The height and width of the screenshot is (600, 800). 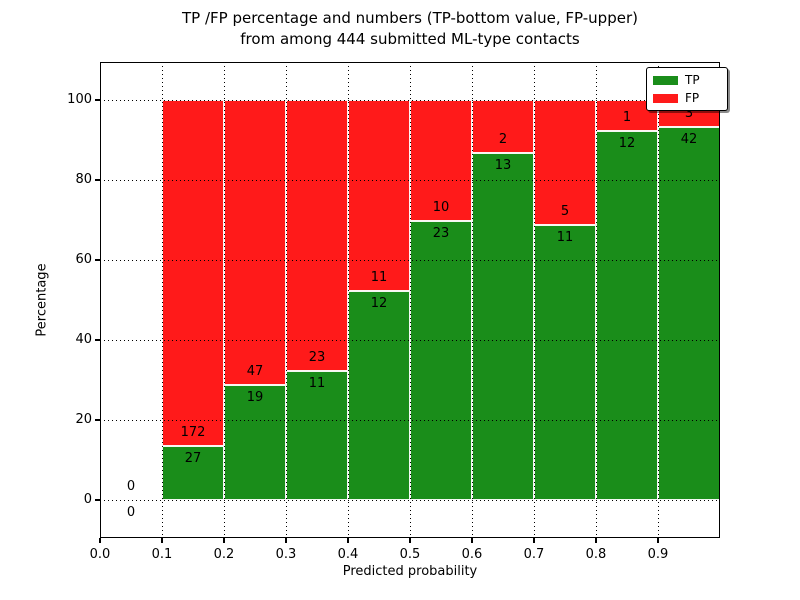 I want to click on legend-swatch-tp-icon, so click(x=665, y=80).